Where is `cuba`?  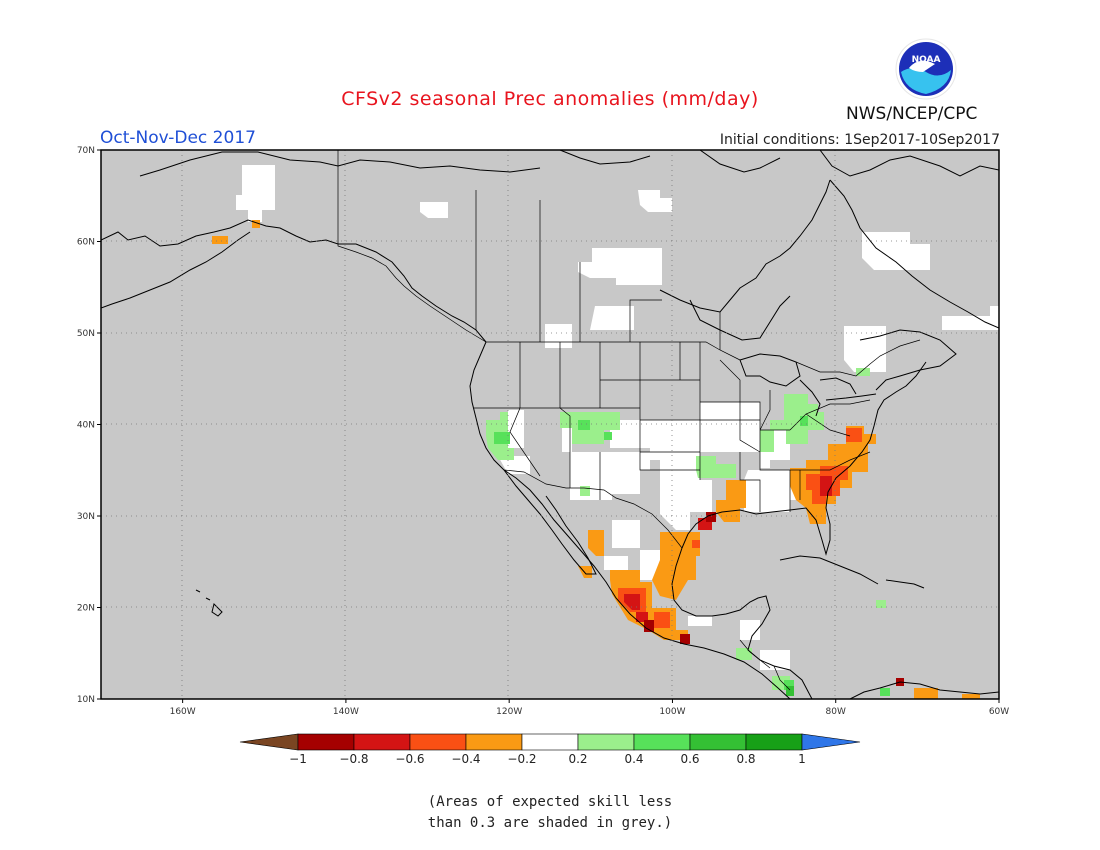
cuba is located at coordinates (829, 570).